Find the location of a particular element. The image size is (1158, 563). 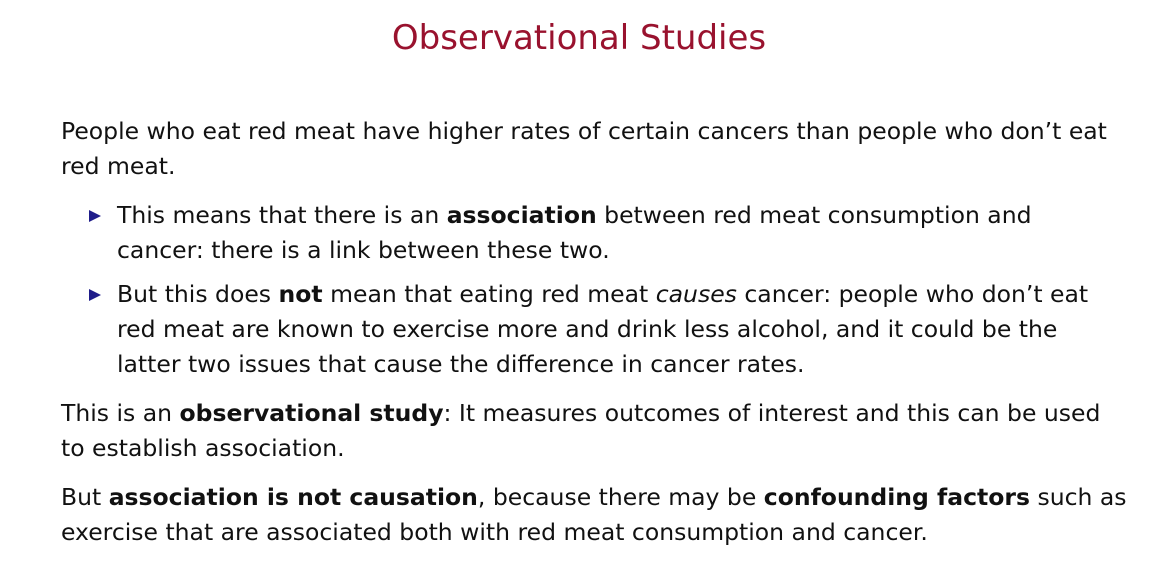

bullet-italic-text: causes is located at coordinates (696, 294).